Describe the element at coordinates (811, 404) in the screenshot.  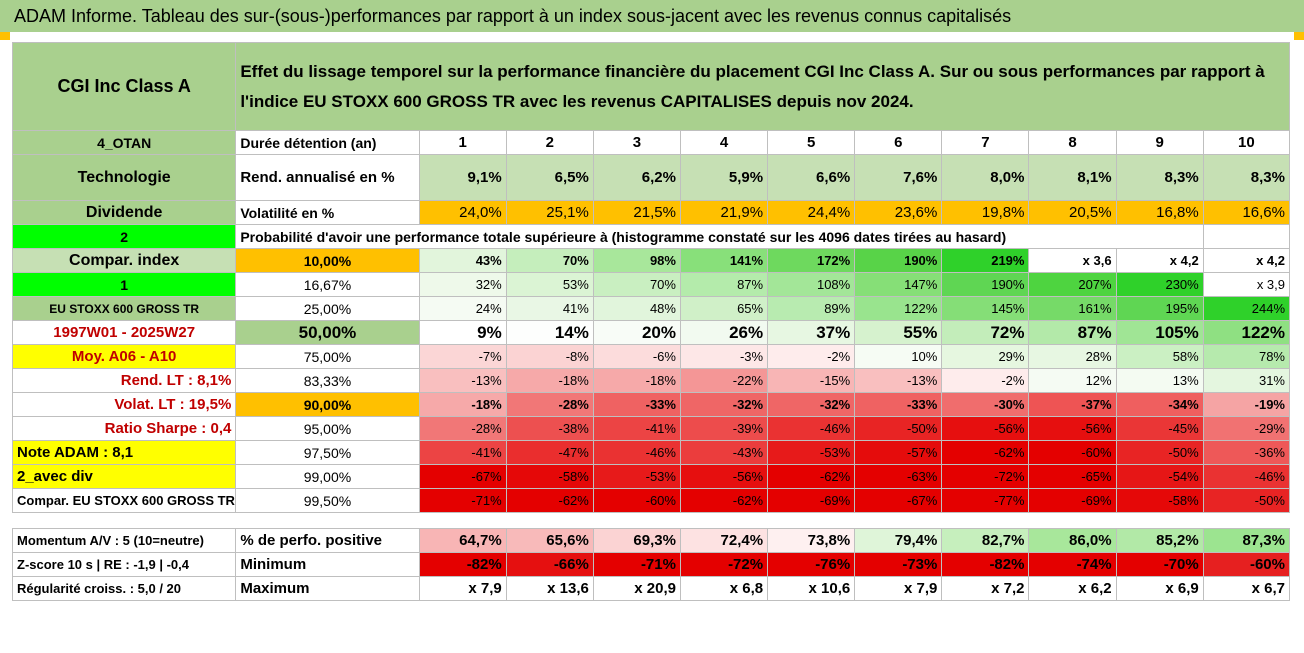
I see `proba-cell-5: -32%` at that location.